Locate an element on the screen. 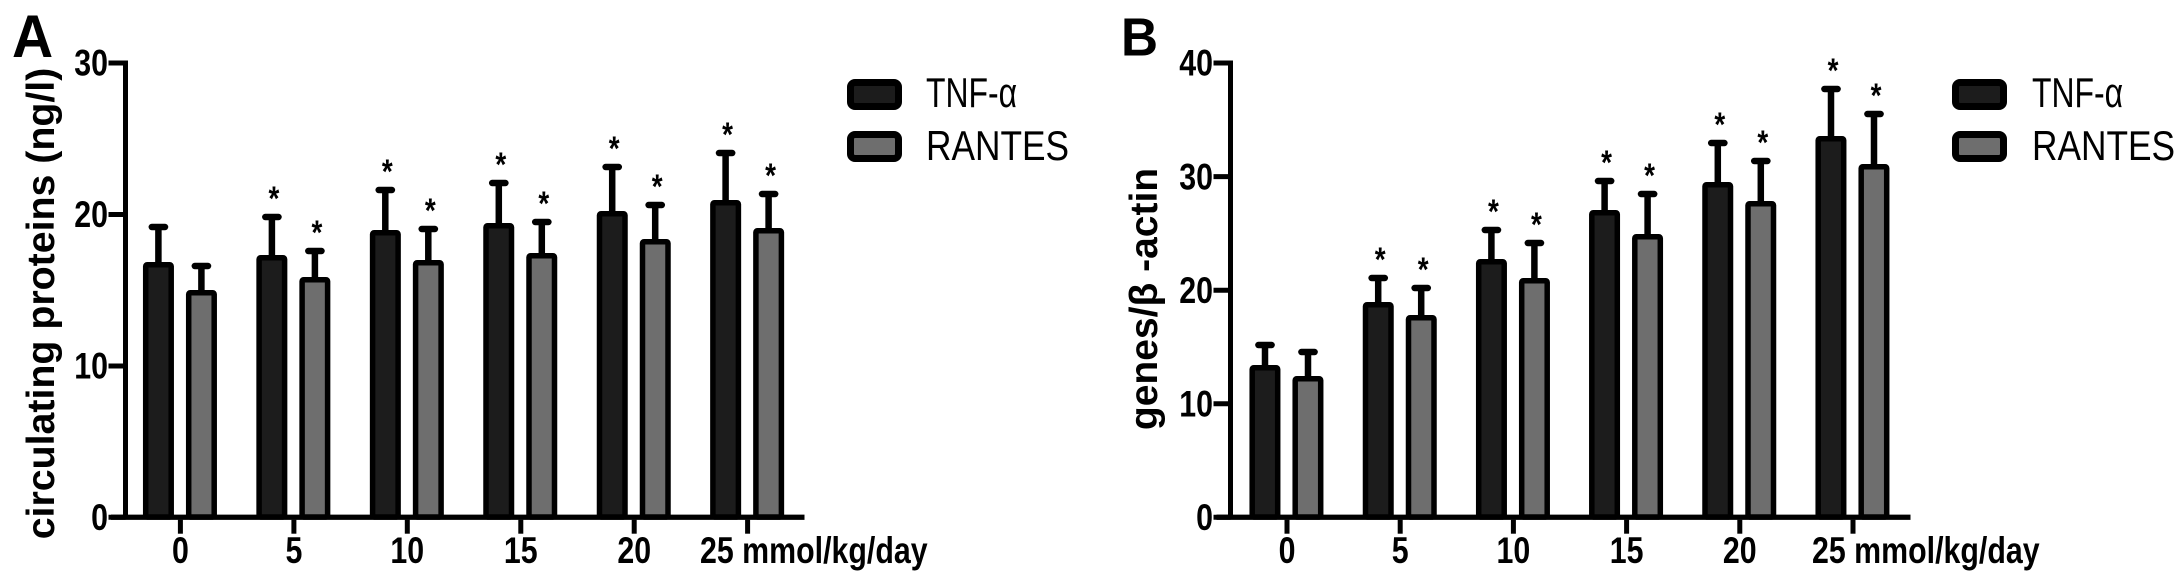 This screenshot has width=2182, height=578. svg-text: circulating proteins (ng/l) is located at coordinates (41, 304).